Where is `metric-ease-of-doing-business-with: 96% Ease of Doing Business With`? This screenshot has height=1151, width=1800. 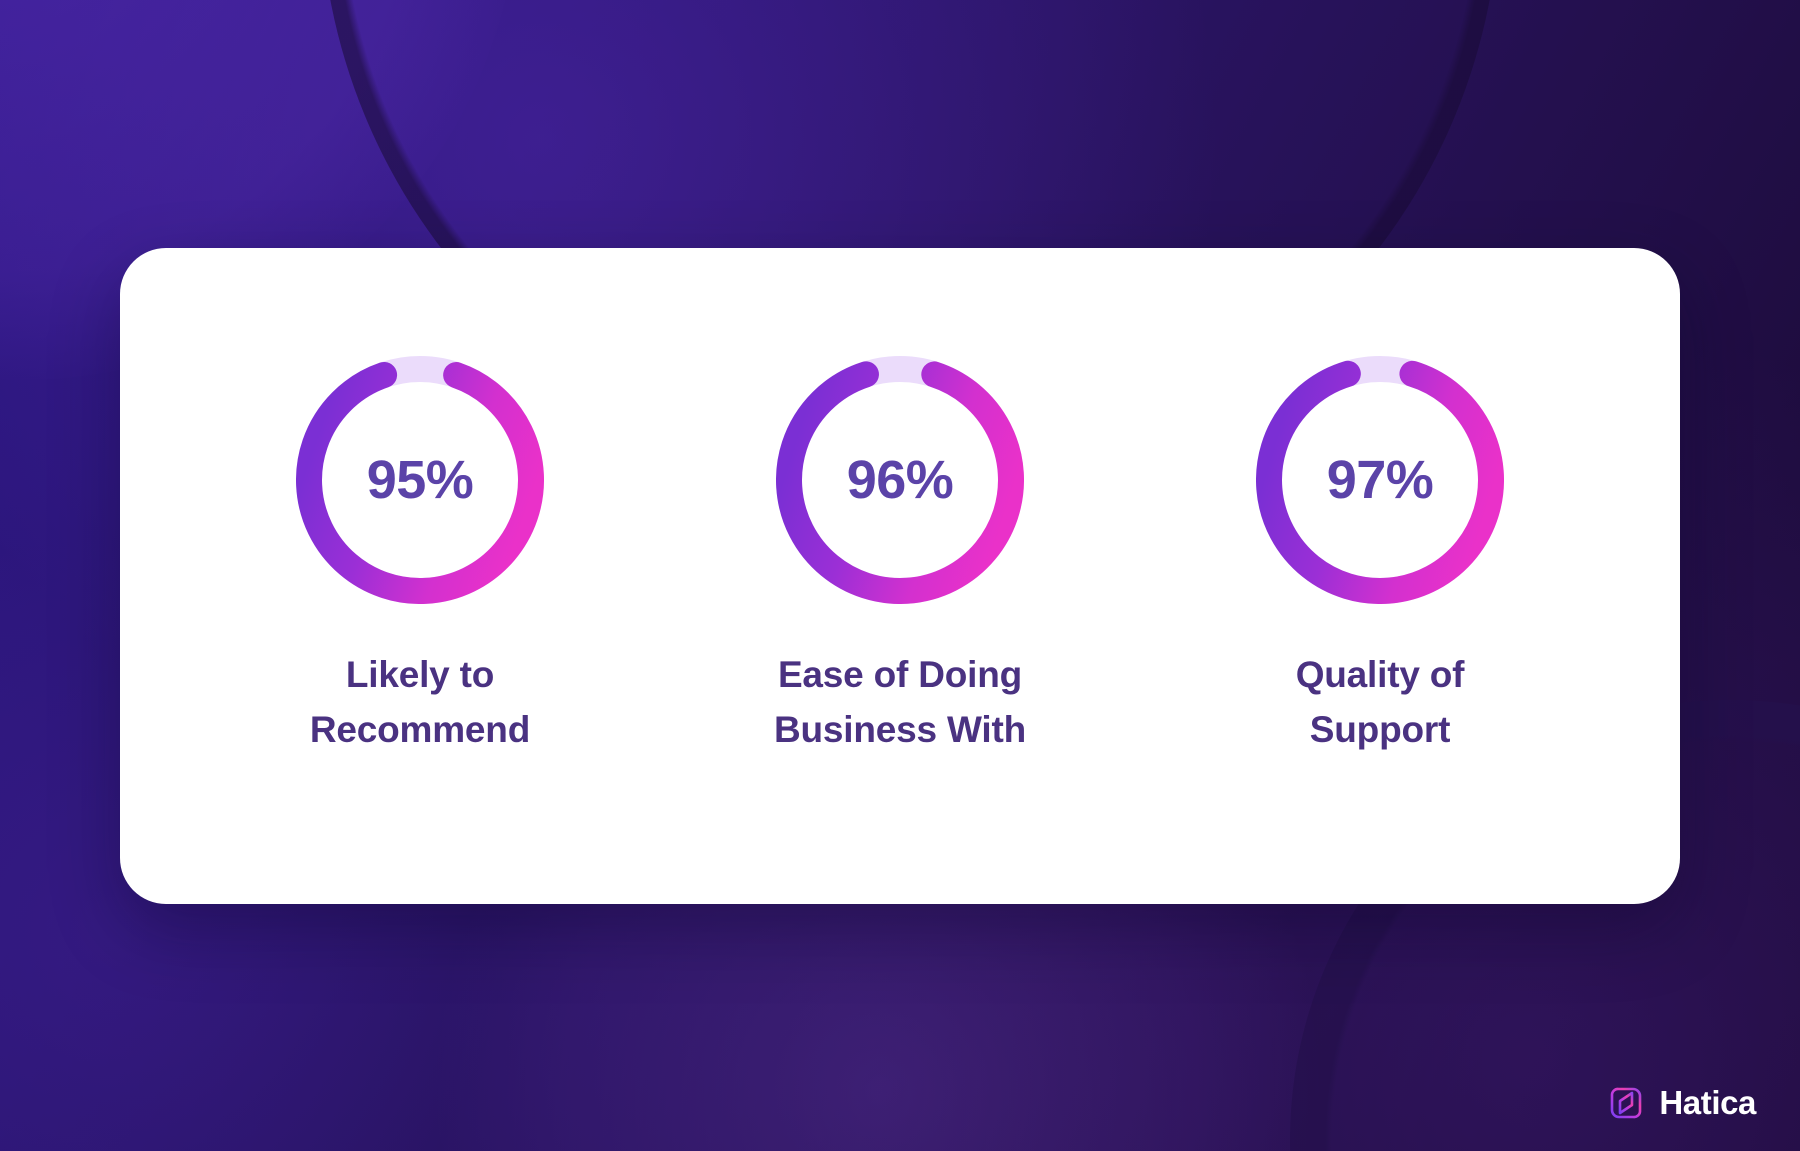 metric-ease-of-doing-business-with: 96% Ease of Doing Business With is located at coordinates (900, 557).